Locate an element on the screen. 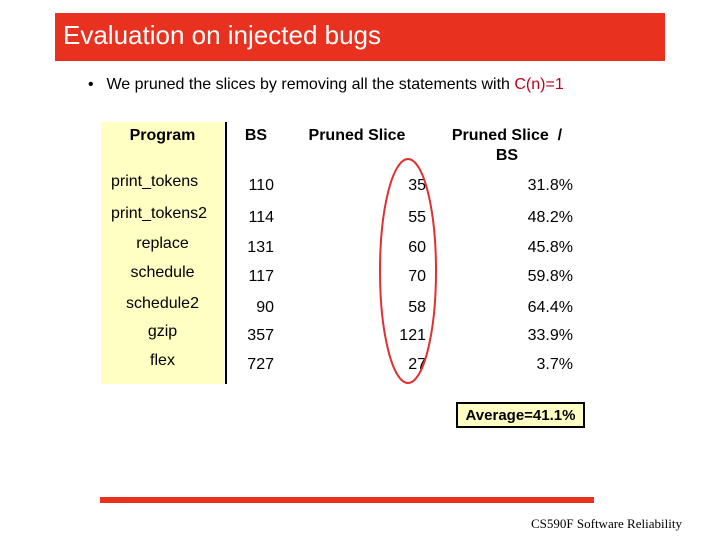 This screenshot has height=540, width=720. header-ratio-line2: BS is located at coordinates (507, 155).